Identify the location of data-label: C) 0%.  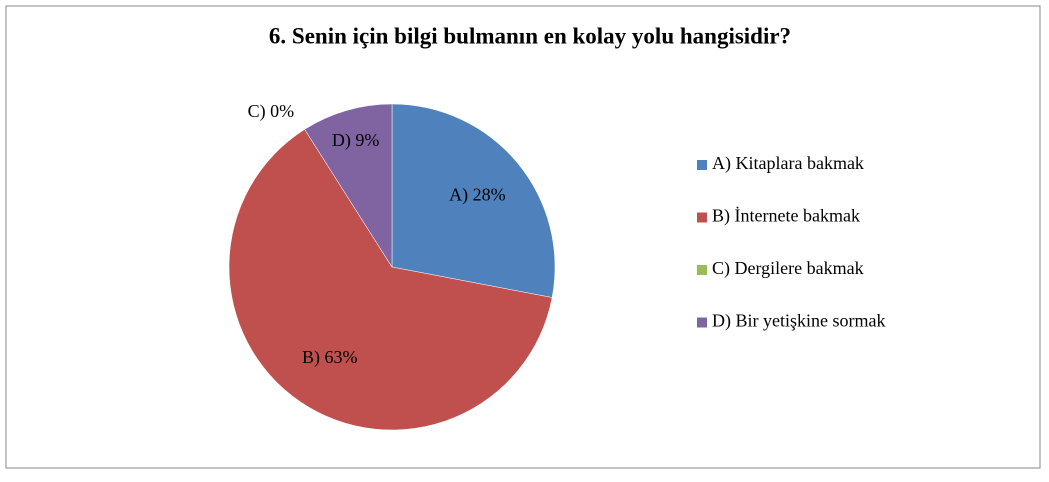
(271, 111).